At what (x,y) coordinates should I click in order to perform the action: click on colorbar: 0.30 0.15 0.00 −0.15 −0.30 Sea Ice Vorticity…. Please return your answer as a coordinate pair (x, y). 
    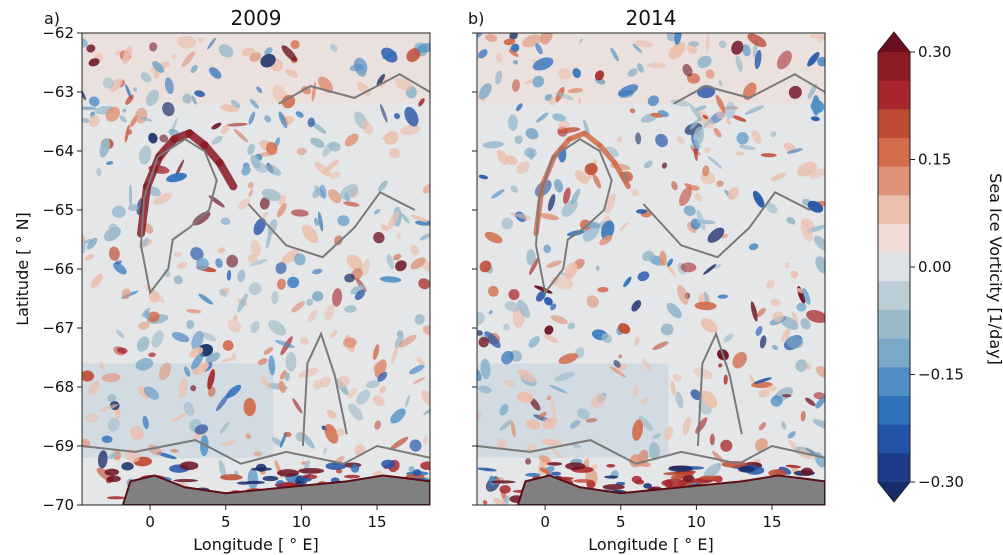
    Looking at the image, I should click on (940, 267).